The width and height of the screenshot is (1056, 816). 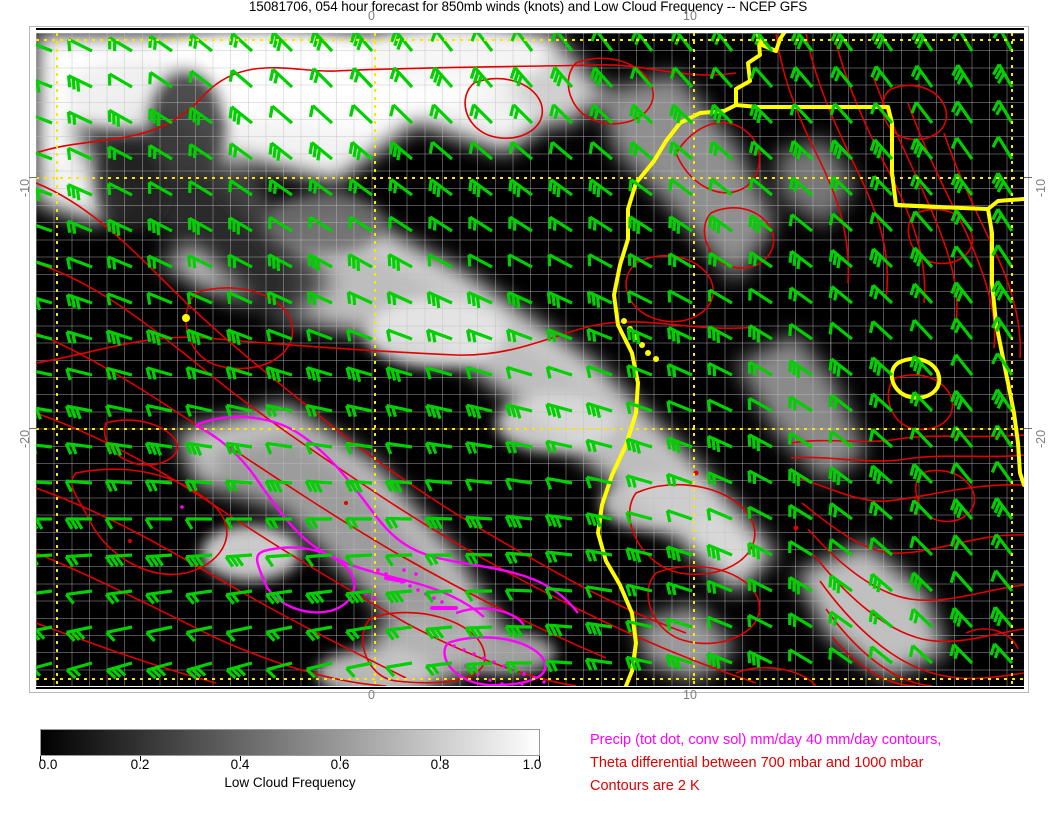 I want to click on colorbar-title: Low Cloud Frequency, so click(x=290, y=782).